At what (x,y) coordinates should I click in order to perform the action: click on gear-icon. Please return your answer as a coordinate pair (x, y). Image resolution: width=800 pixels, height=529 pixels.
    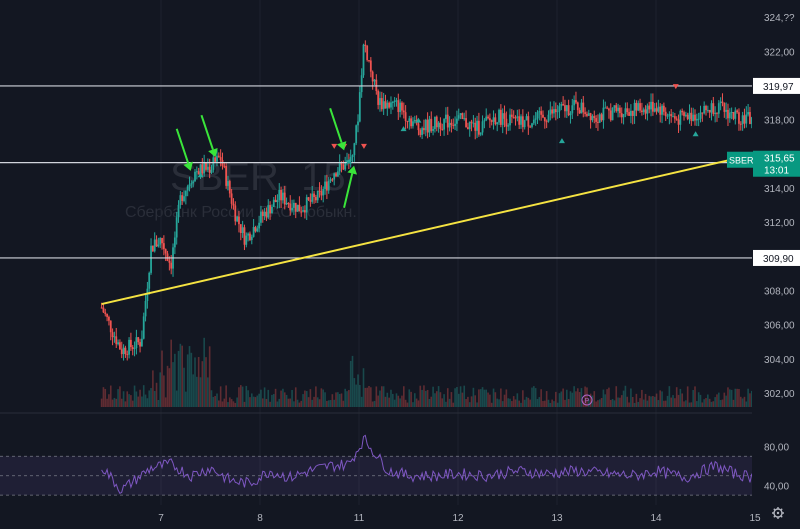
    Looking at the image, I should click on (778, 513).